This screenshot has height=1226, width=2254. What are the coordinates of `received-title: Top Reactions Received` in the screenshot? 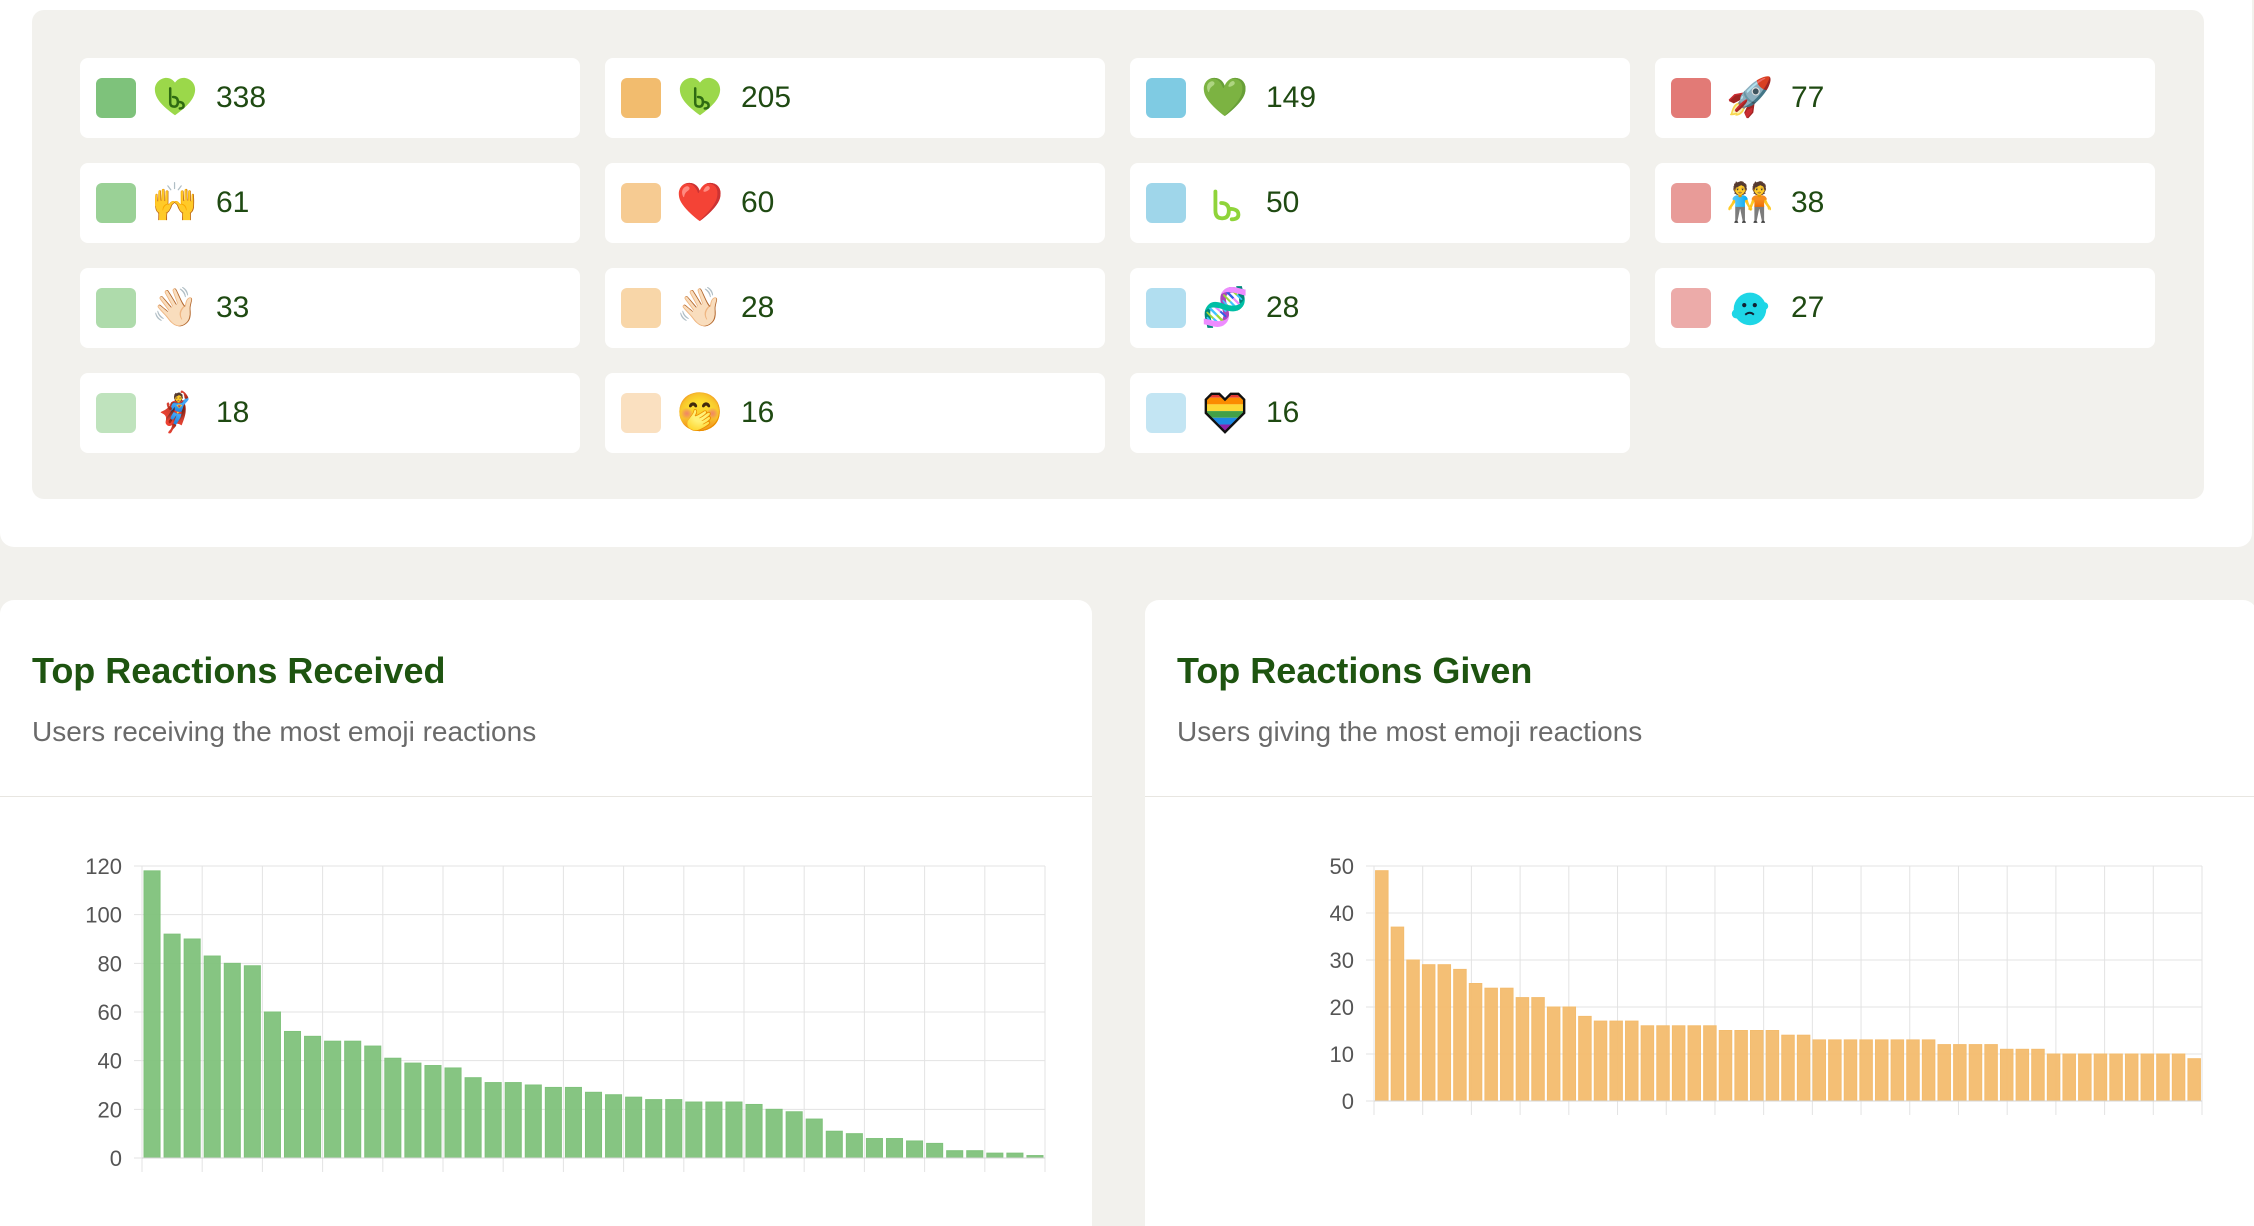 It's located at (239, 670).